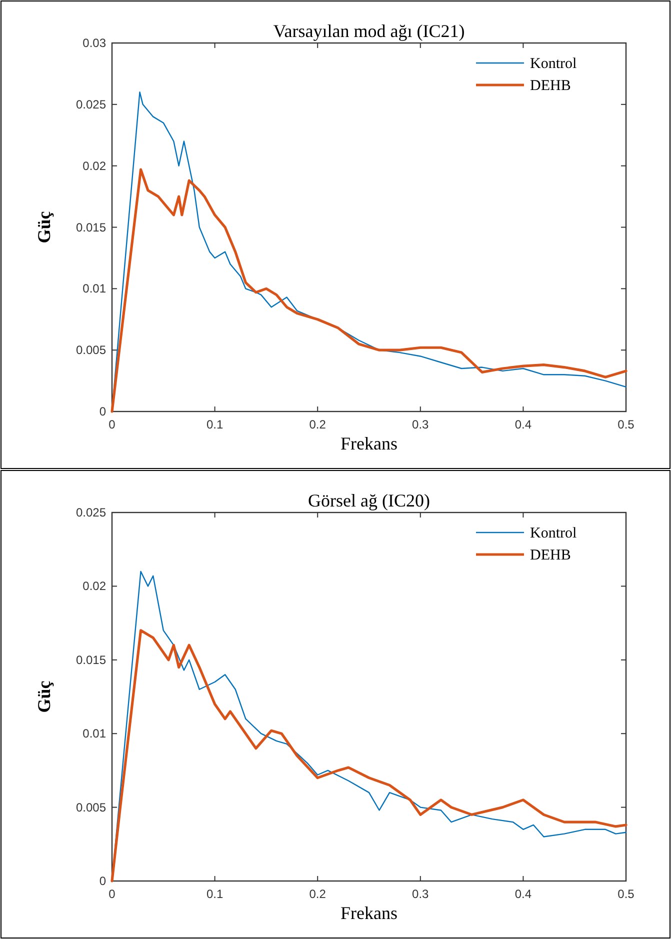  What do you see at coordinates (369, 500) in the screenshot?
I see `chart-title: Görsel ağ (IC20)` at bounding box center [369, 500].